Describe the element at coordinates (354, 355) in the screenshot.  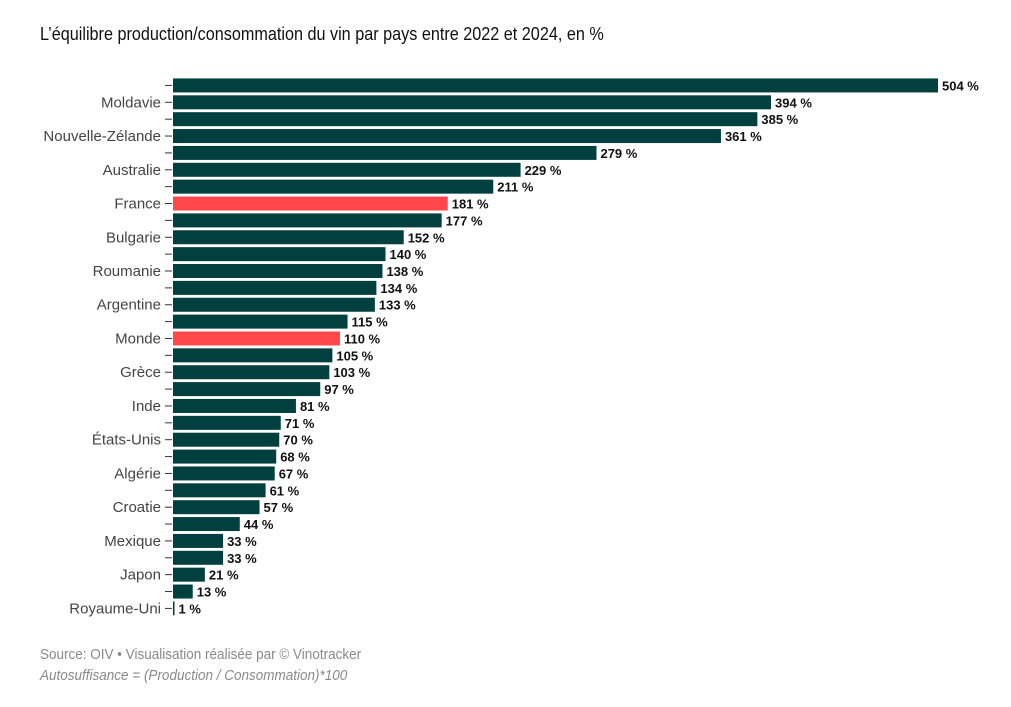
I see `value-label: 105 %` at that location.